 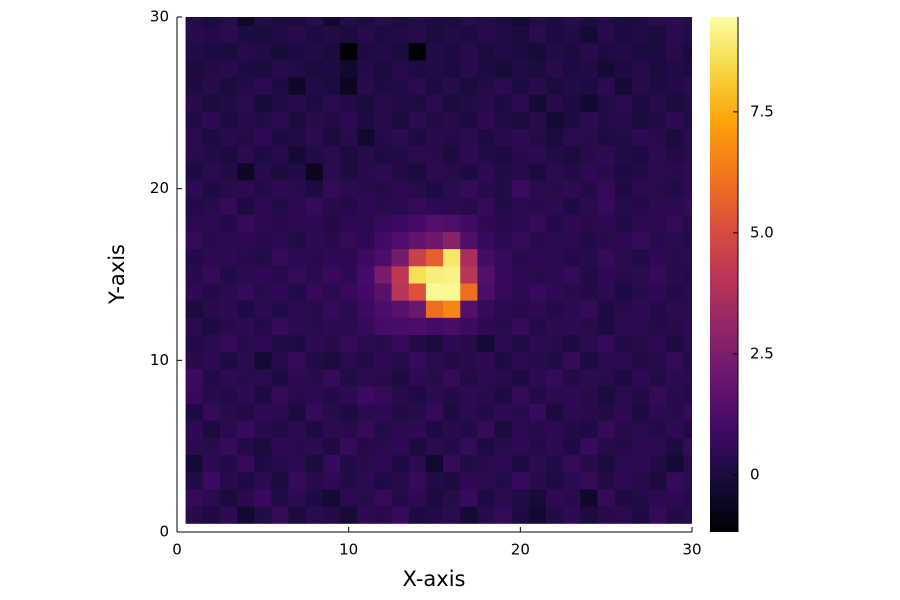 I want to click on y-tick-label: 20, so click(x=159, y=188).